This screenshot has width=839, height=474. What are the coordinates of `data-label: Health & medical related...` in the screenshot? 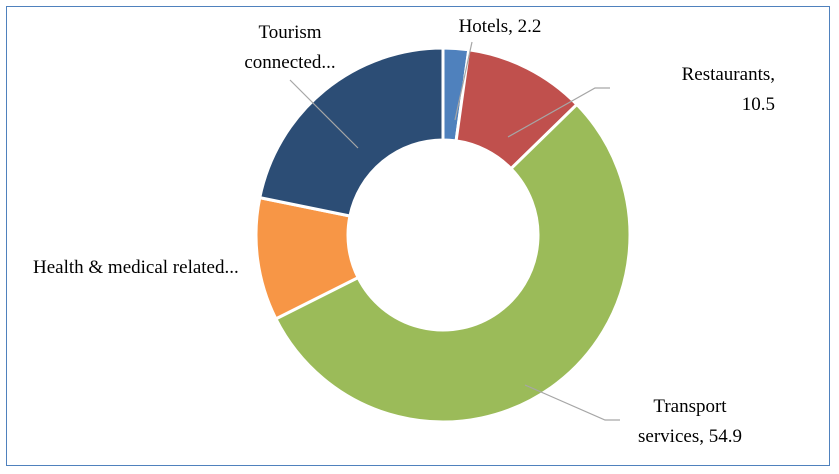 It's located at (136, 267).